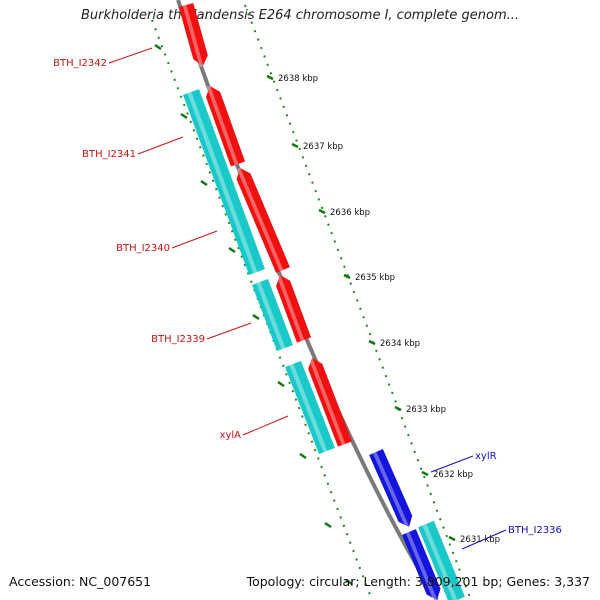 This screenshot has height=600, width=600. Describe the element at coordinates (387, 581) in the screenshot. I see `length-label: Length:` at that location.